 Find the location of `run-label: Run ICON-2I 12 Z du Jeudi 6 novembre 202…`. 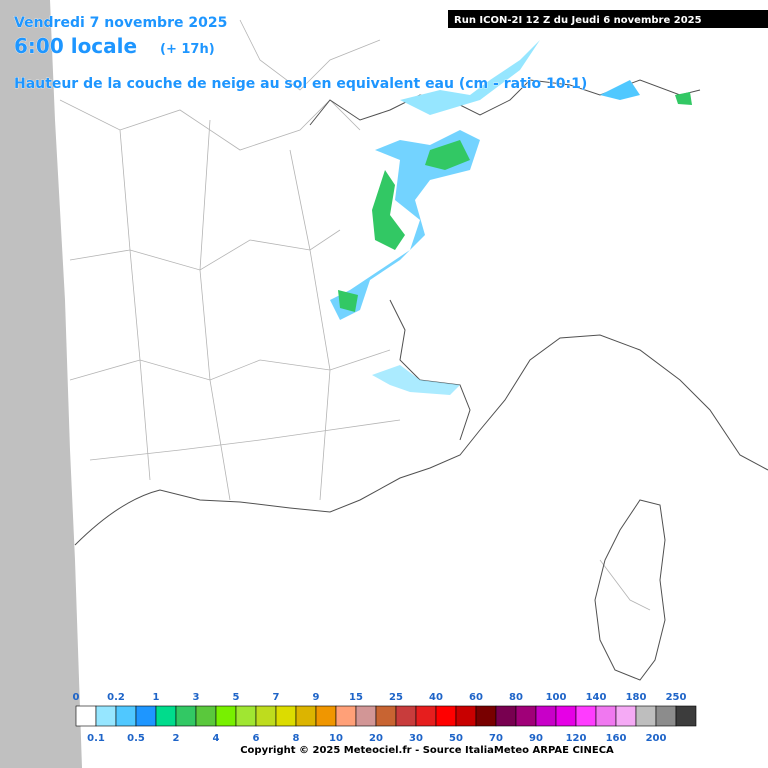

run-label: Run ICON-2I 12 Z du Jeudi 6 novembre 202… is located at coordinates (578, 20).